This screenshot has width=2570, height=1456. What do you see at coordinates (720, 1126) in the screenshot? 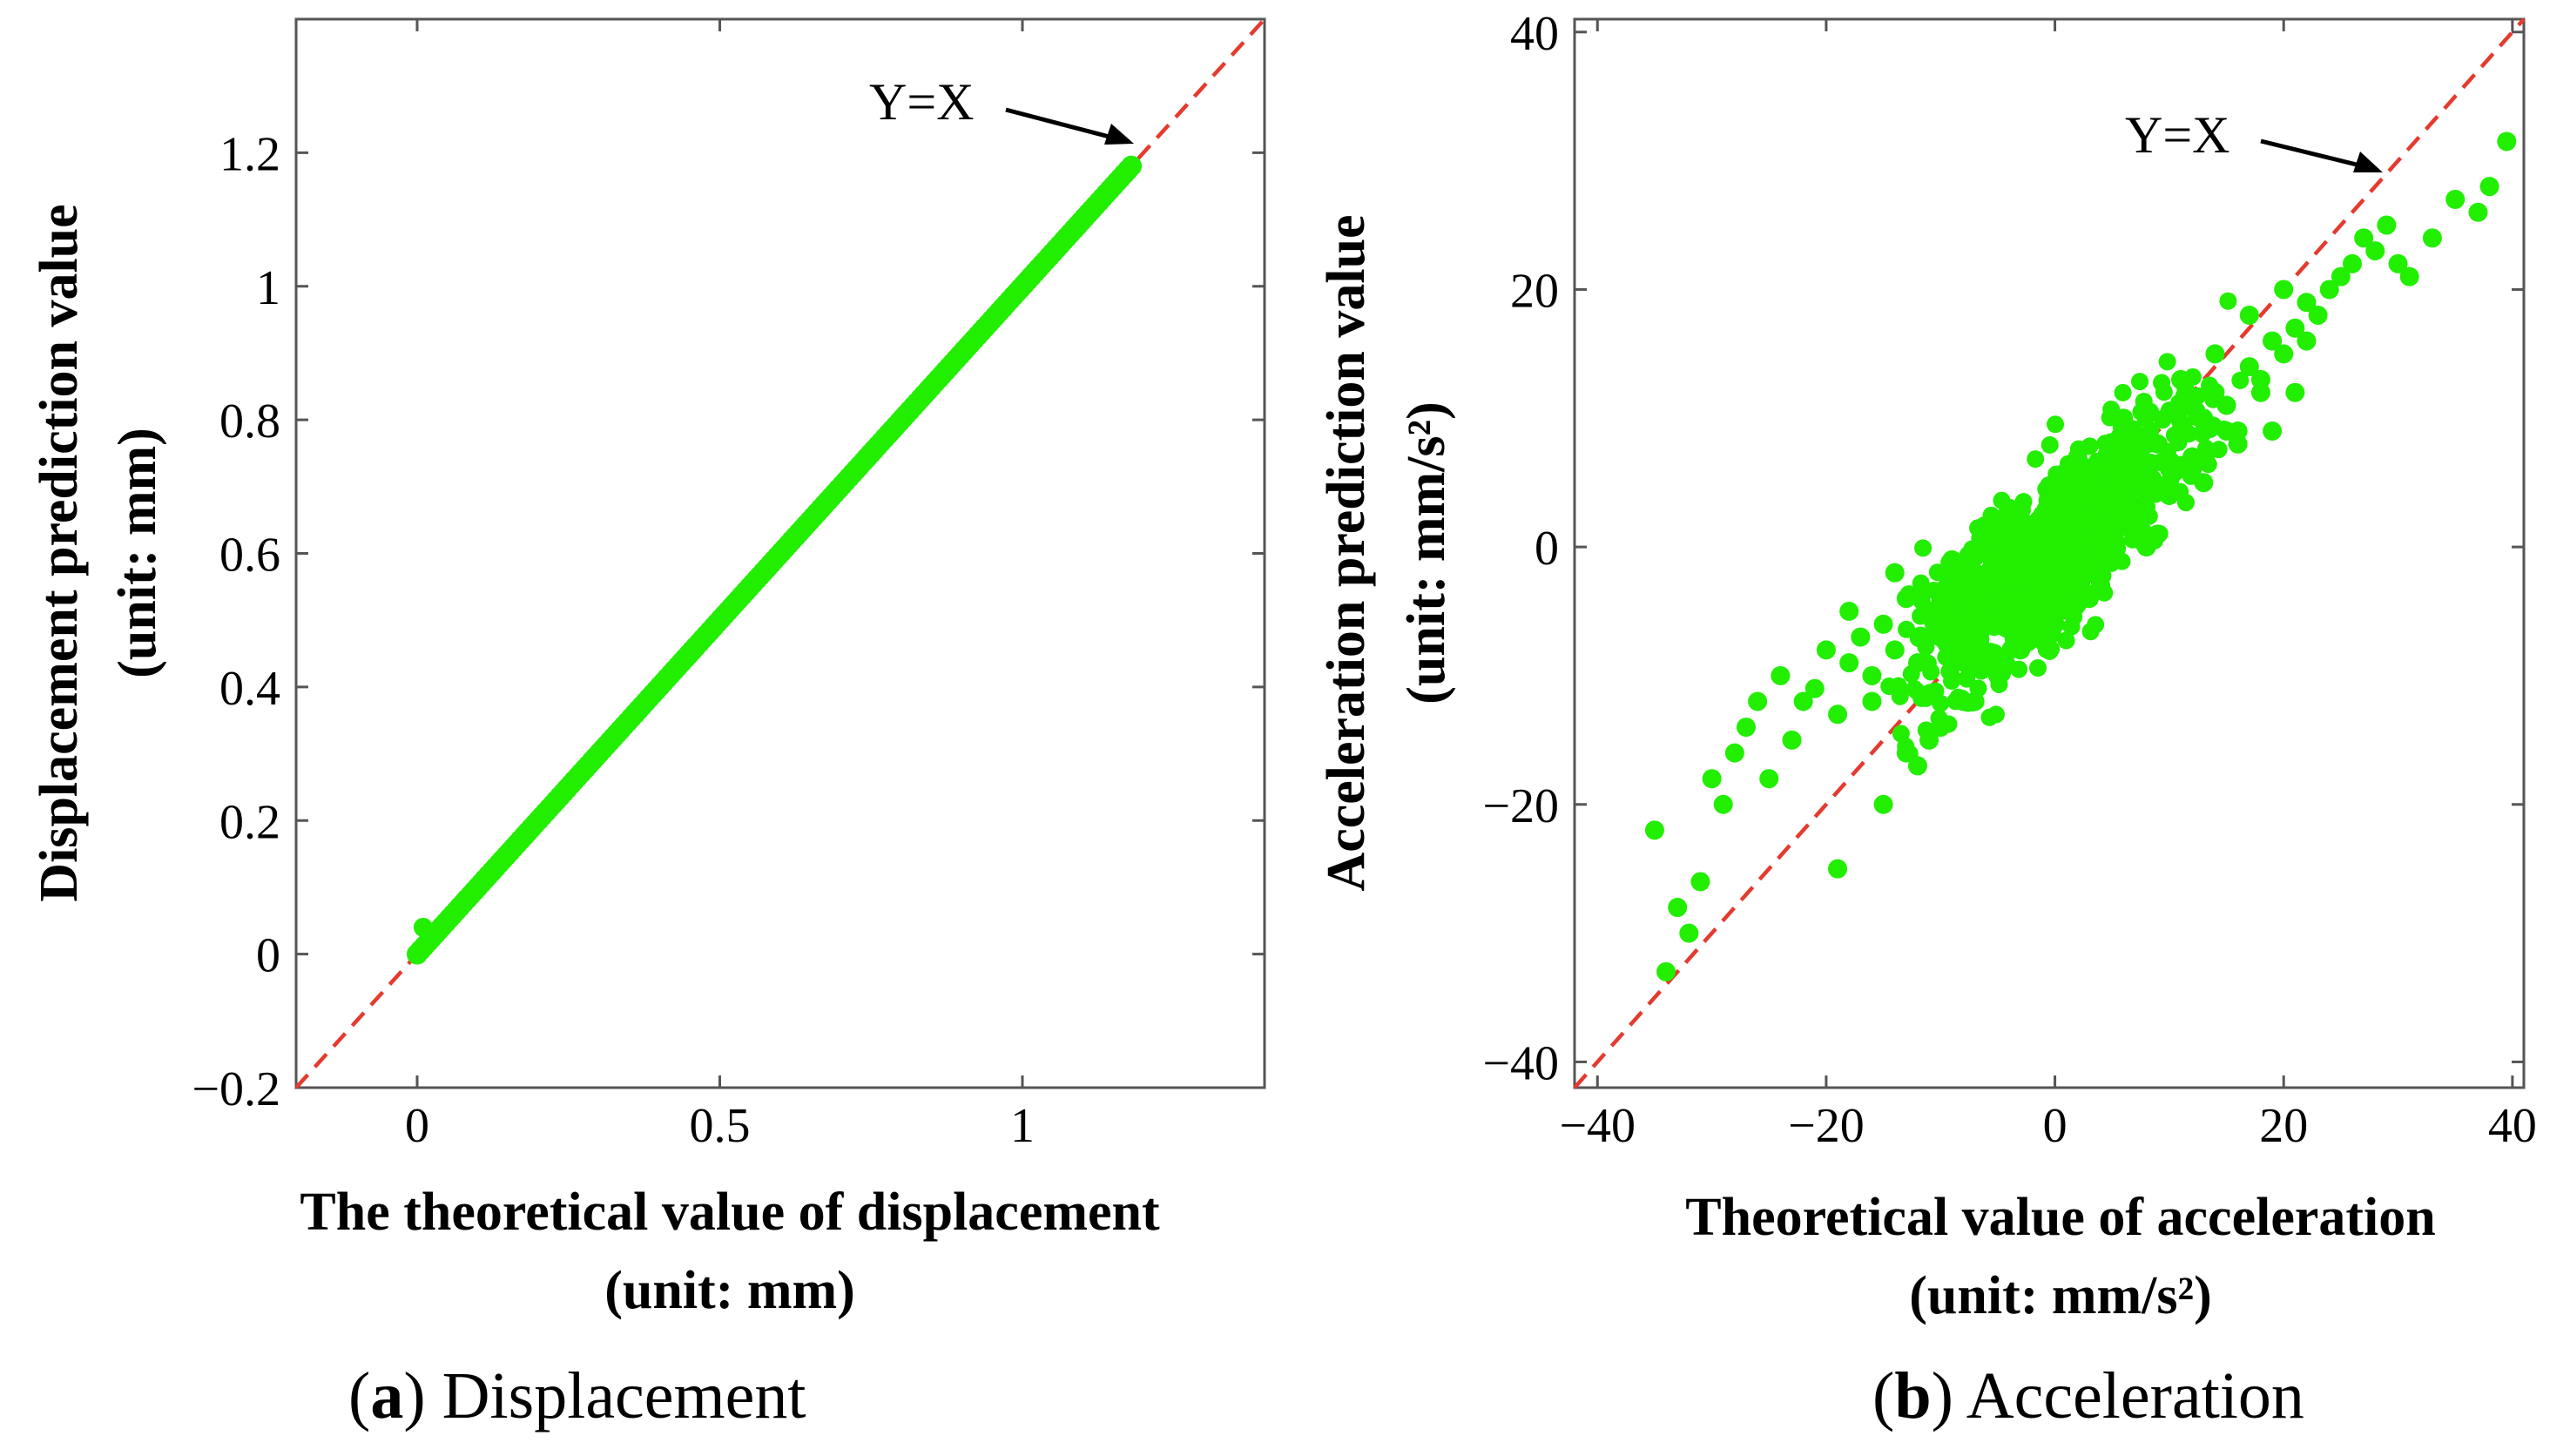
I see `panel-a-x-tick-label: 0.5` at bounding box center [720, 1126].